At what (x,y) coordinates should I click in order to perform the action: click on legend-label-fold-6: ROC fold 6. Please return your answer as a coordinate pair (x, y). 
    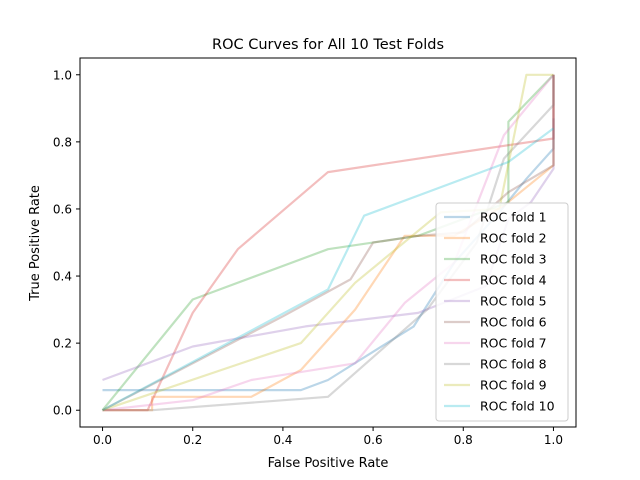
    Looking at the image, I should click on (513, 322).